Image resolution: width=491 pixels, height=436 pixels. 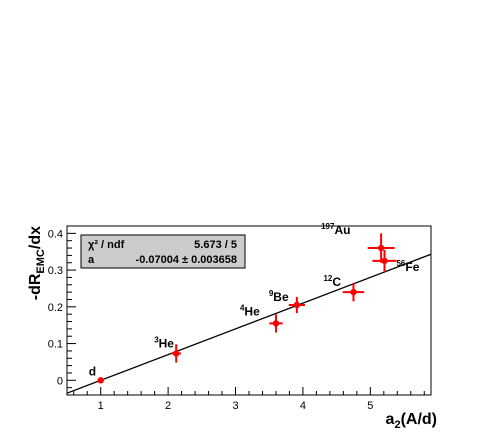 I want to click on y-axis-title-pre: -dR, so click(x=35, y=286).